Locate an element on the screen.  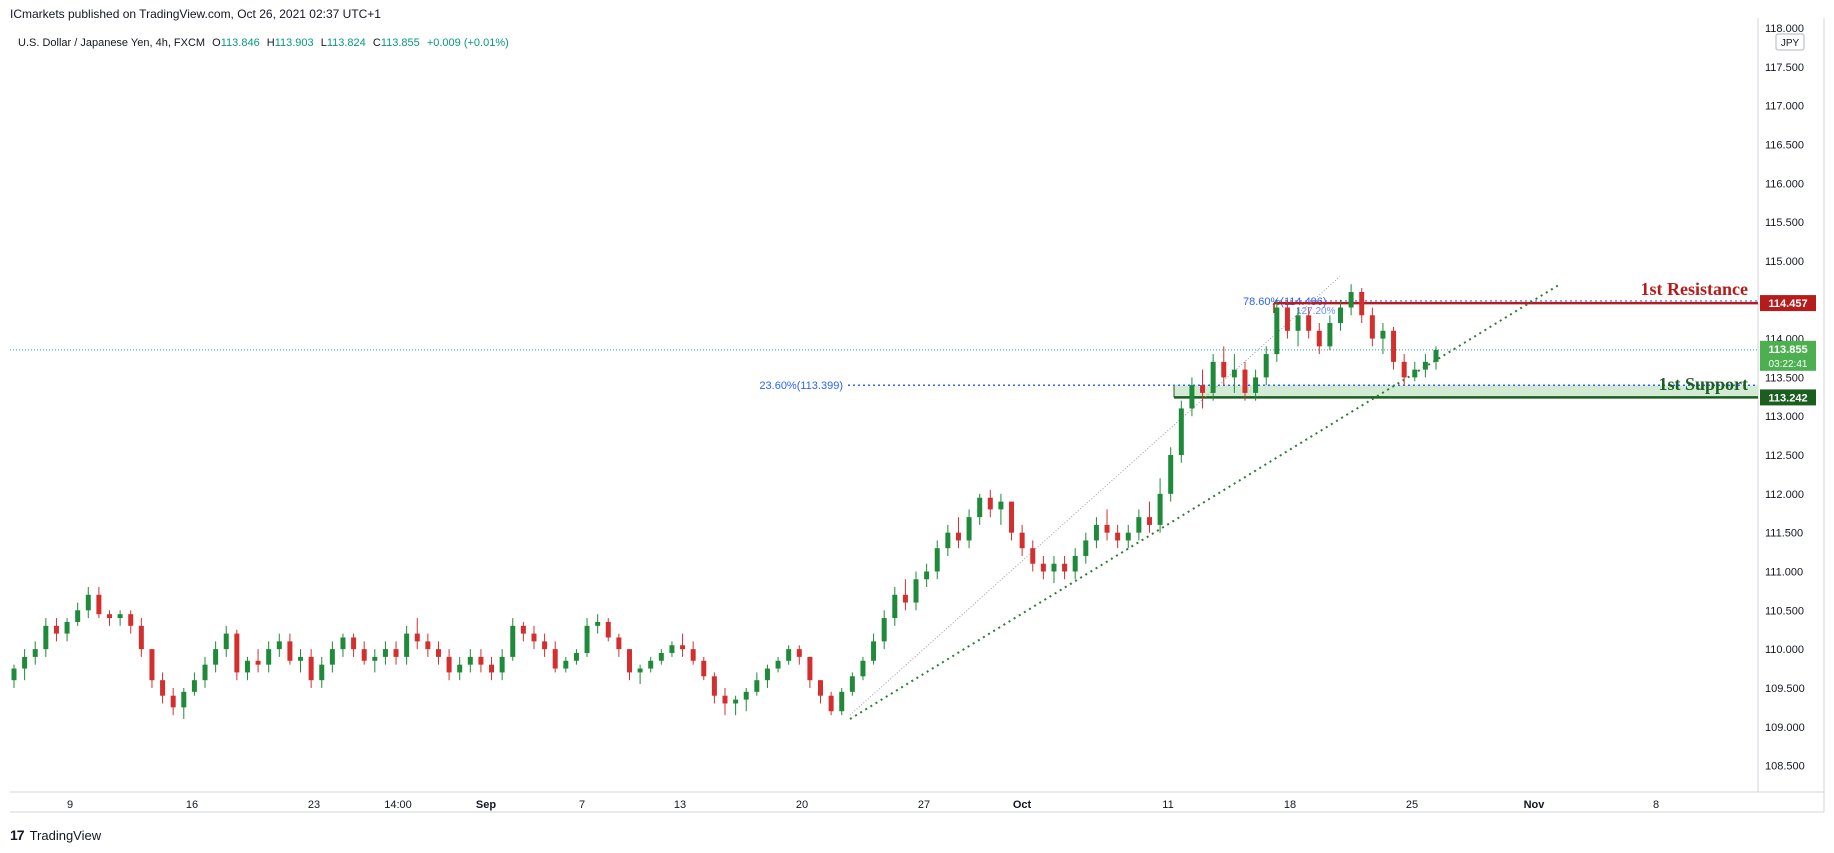
x-tick-label: 18 is located at coordinates (1290, 805).